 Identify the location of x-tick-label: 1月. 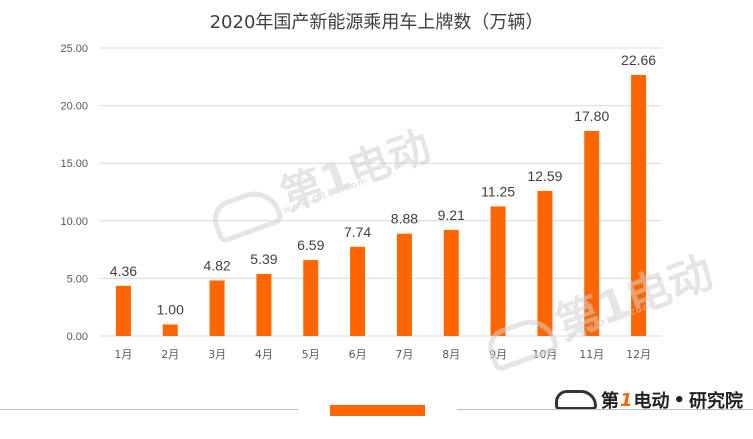
(123, 354).